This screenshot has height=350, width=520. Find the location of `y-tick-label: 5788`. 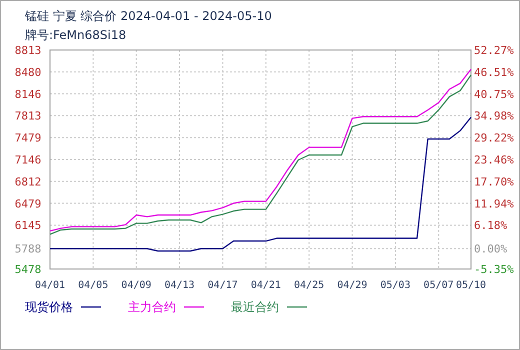

y-tick-label: 5788 is located at coordinates (28, 249).